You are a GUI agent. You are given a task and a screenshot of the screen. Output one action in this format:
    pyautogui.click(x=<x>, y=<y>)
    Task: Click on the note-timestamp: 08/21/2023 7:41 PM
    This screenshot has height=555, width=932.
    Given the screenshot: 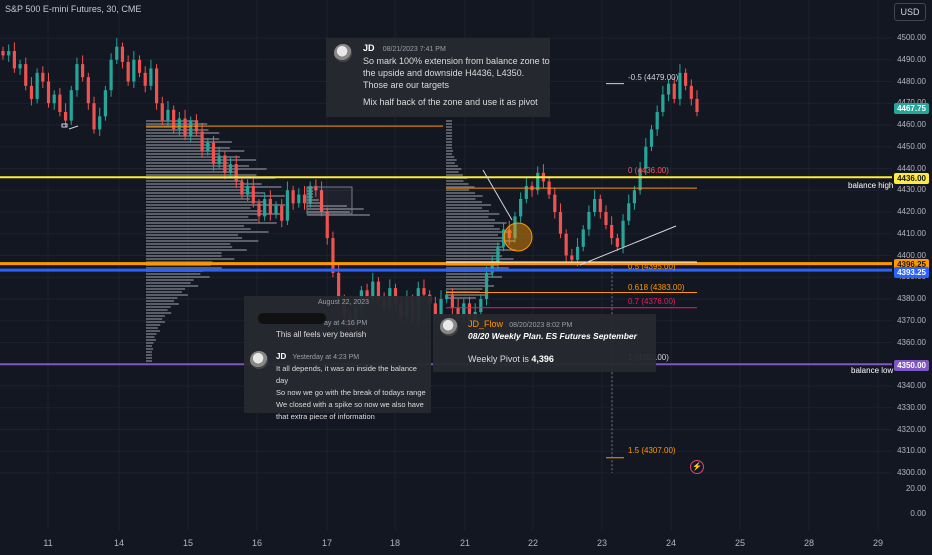 What is the action you would take?
    pyautogui.click(x=414, y=49)
    